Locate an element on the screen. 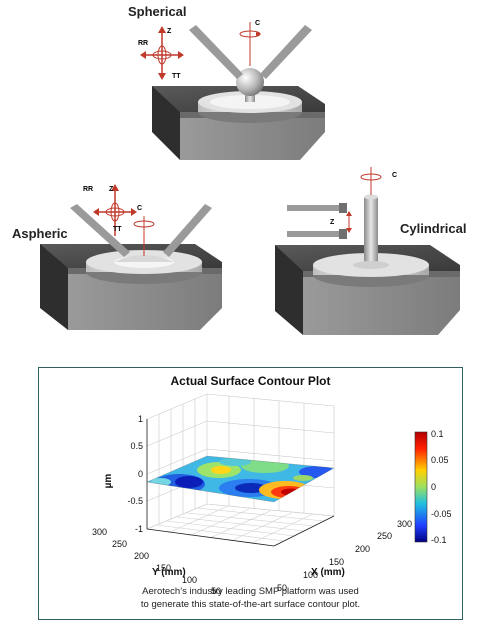 This screenshot has width=500, height=628. y-axis-label: Y (mm) is located at coordinates (169, 572).